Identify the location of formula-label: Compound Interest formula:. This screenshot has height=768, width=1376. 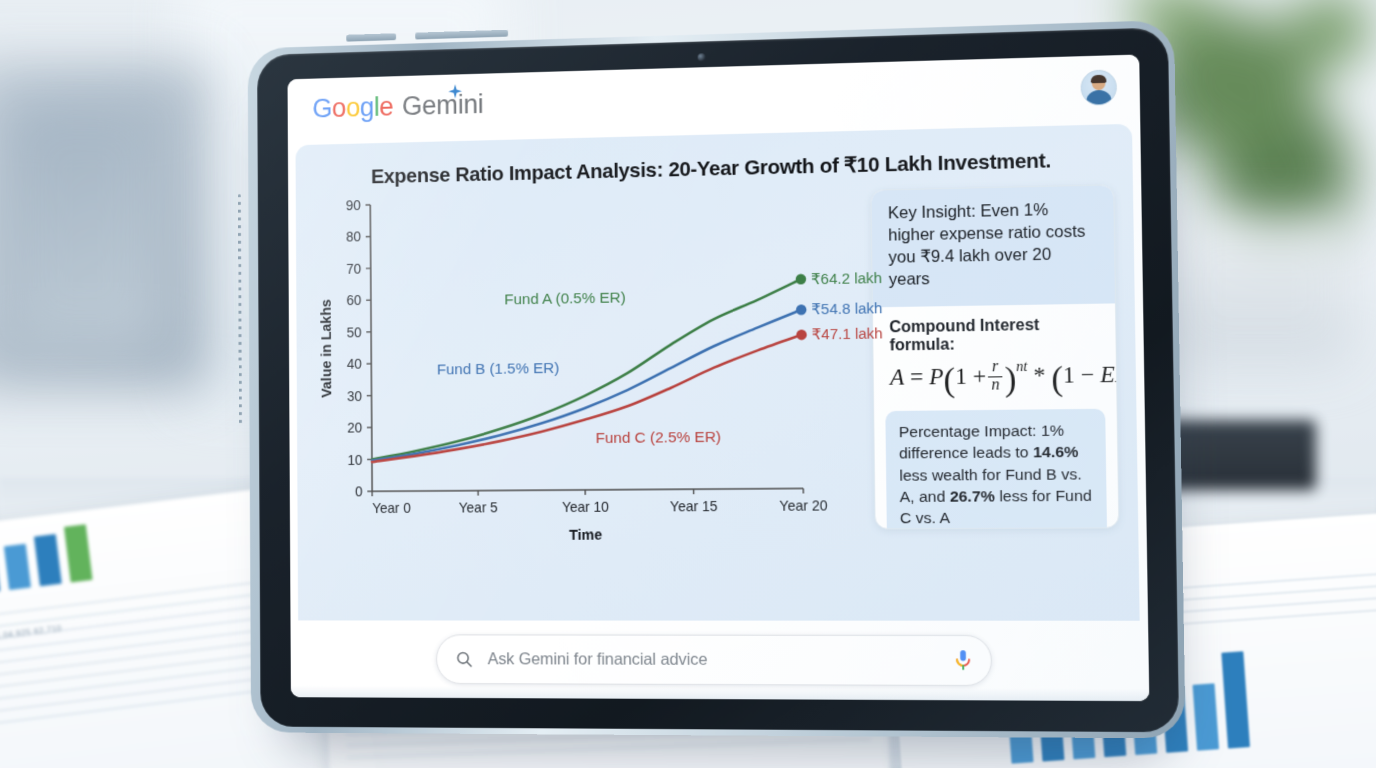
(964, 335).